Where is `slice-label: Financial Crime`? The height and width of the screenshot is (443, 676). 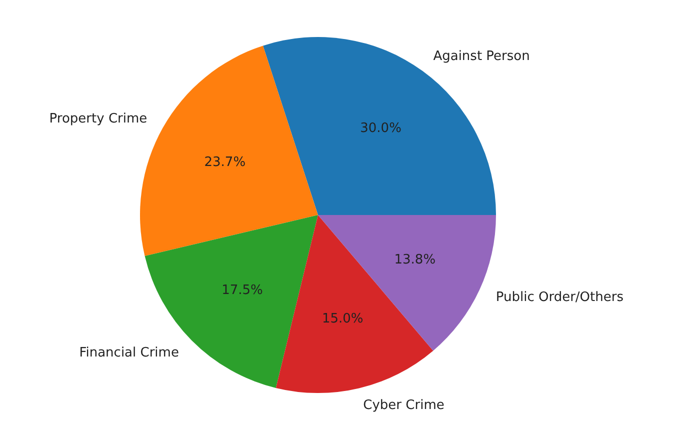 slice-label: Financial Crime is located at coordinates (129, 353).